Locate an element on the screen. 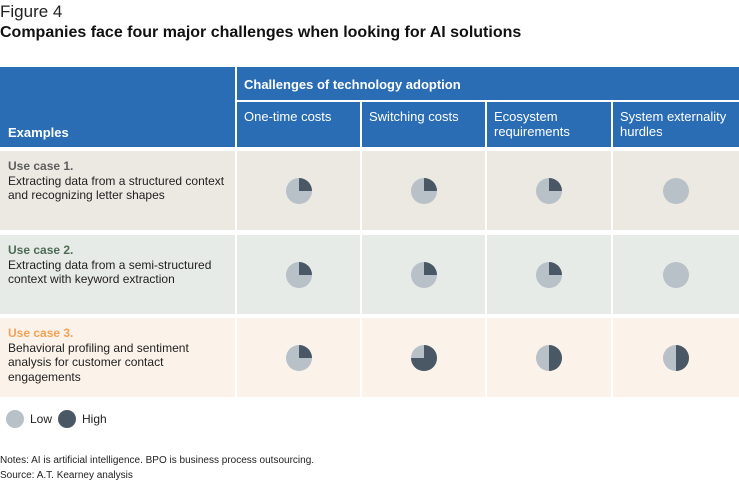 The height and width of the screenshot is (482, 739). header-one-time-costs: One-time costs is located at coordinates (298, 124).